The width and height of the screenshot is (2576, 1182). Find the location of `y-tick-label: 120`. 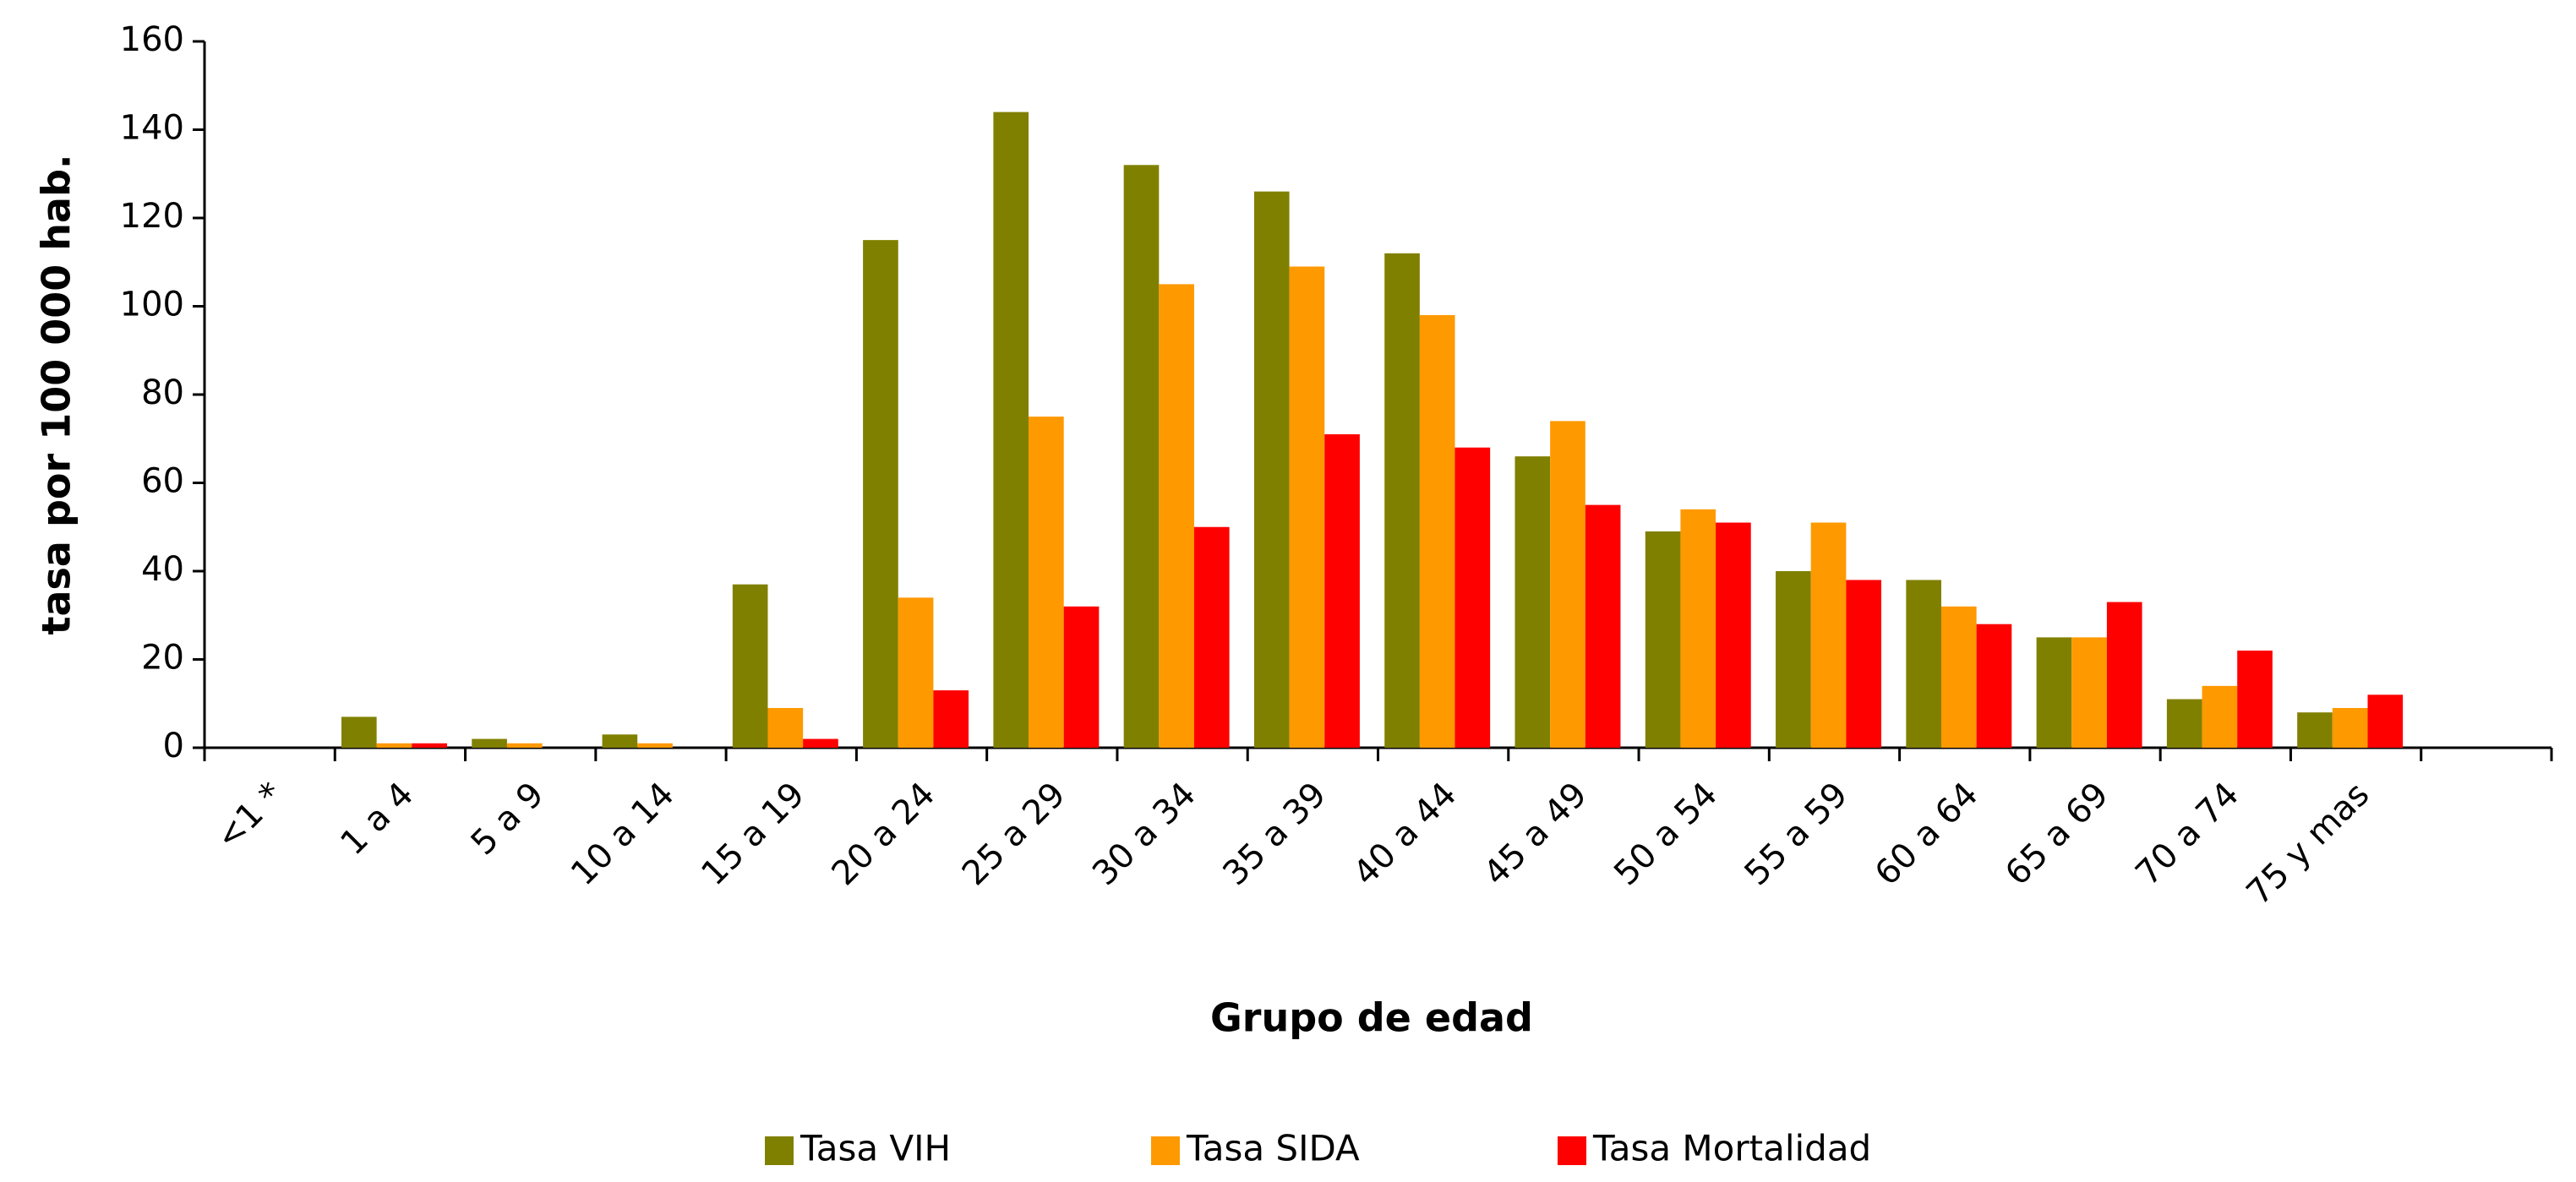

y-tick-label: 120 is located at coordinates (152, 216).